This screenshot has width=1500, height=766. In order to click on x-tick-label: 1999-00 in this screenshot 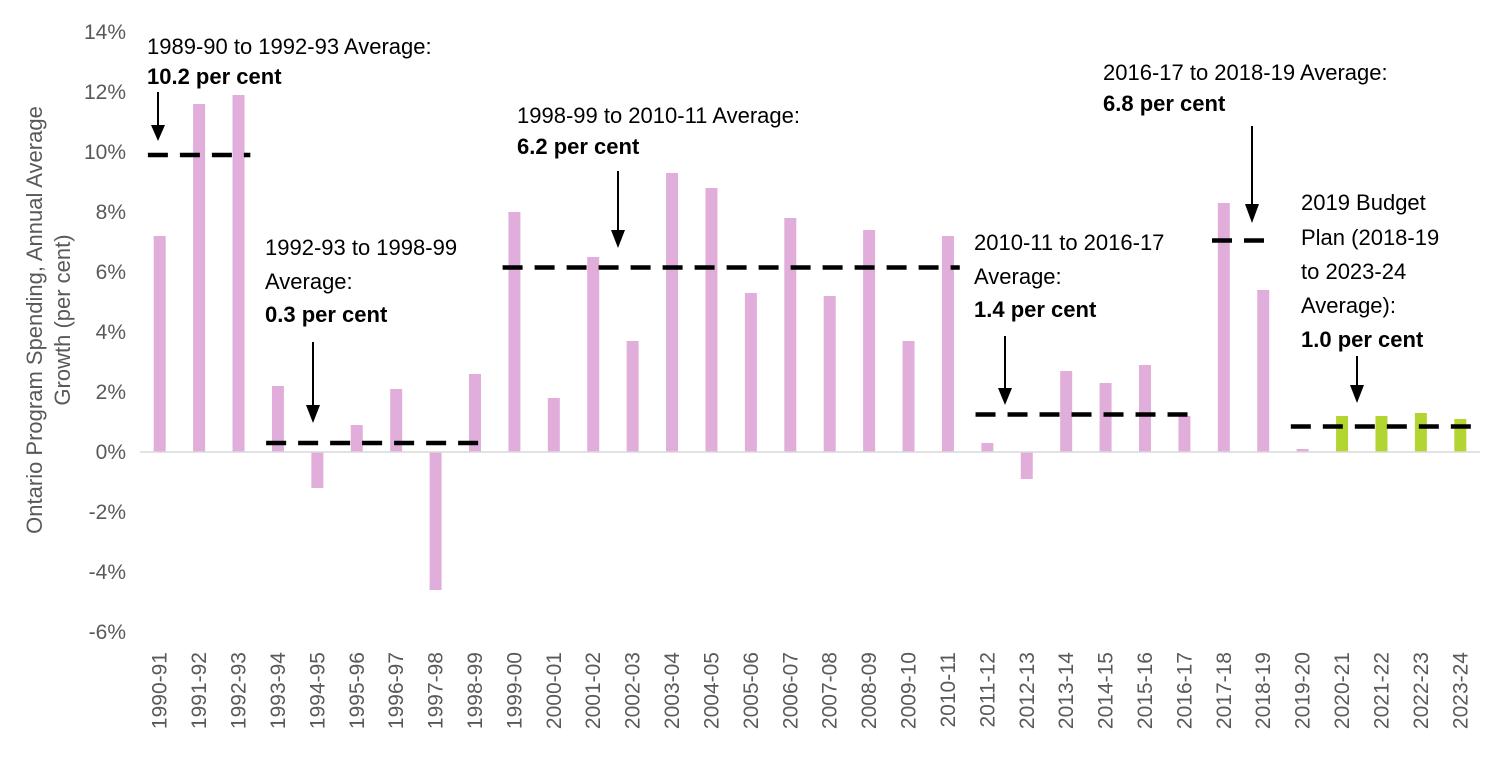, I will do `click(514, 690)`.